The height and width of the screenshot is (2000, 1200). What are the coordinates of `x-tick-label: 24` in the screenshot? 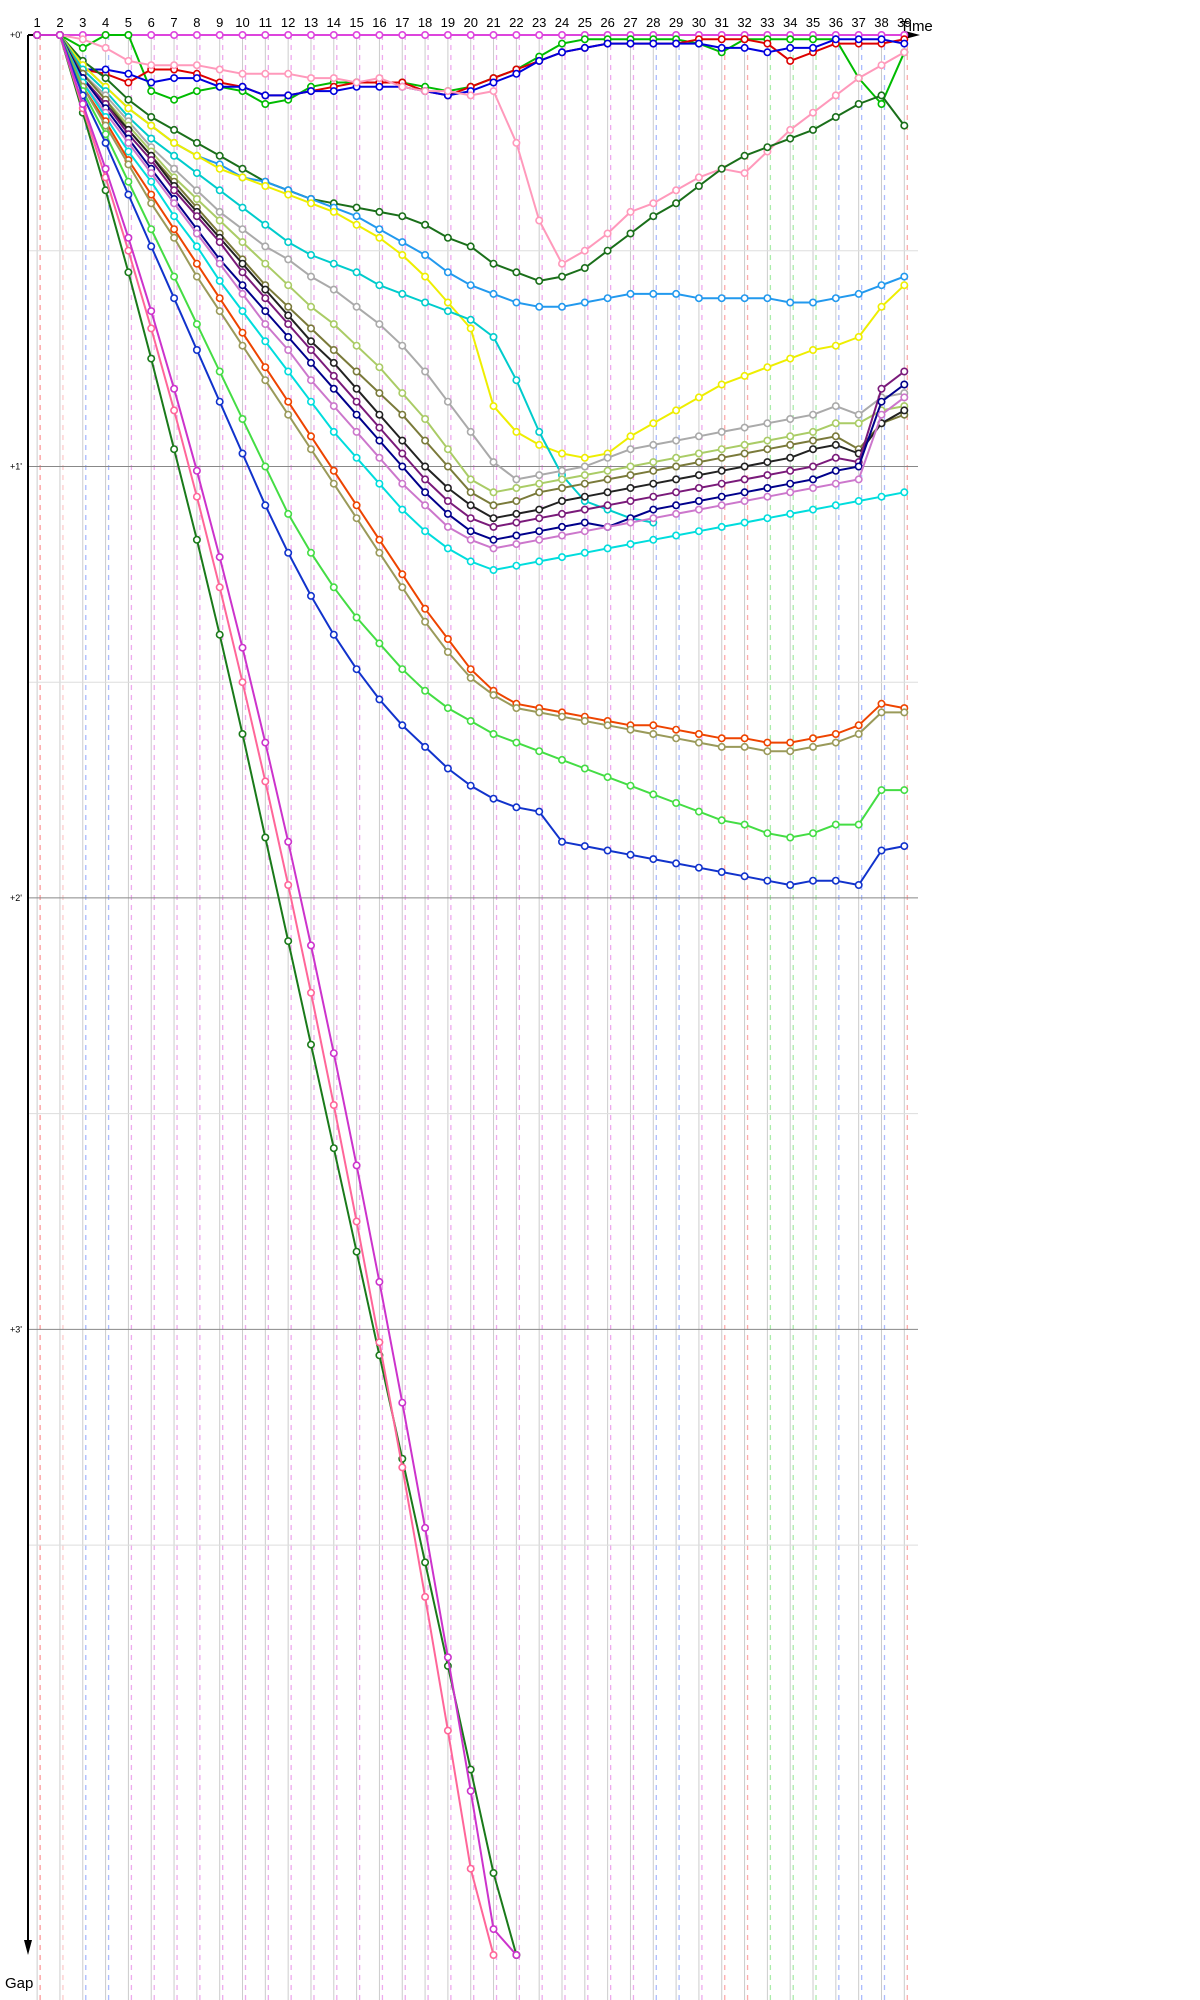 It's located at (562, 22).